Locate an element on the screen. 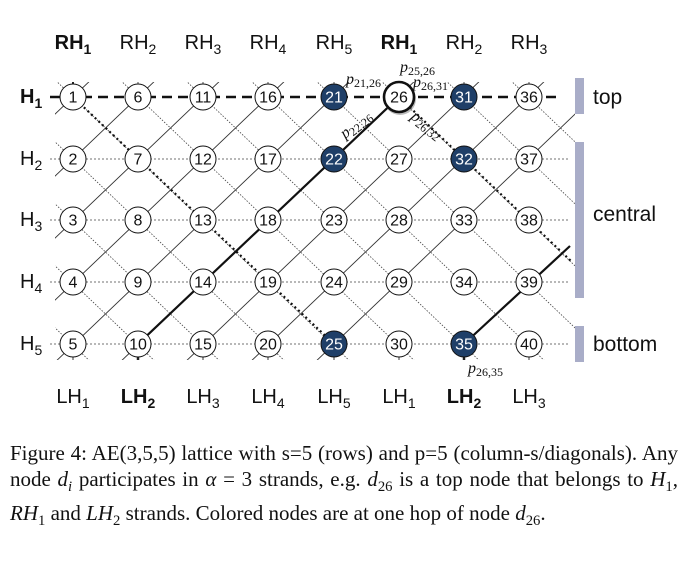 This screenshot has height=567, width=684. node-label: 32 is located at coordinates (464, 160).